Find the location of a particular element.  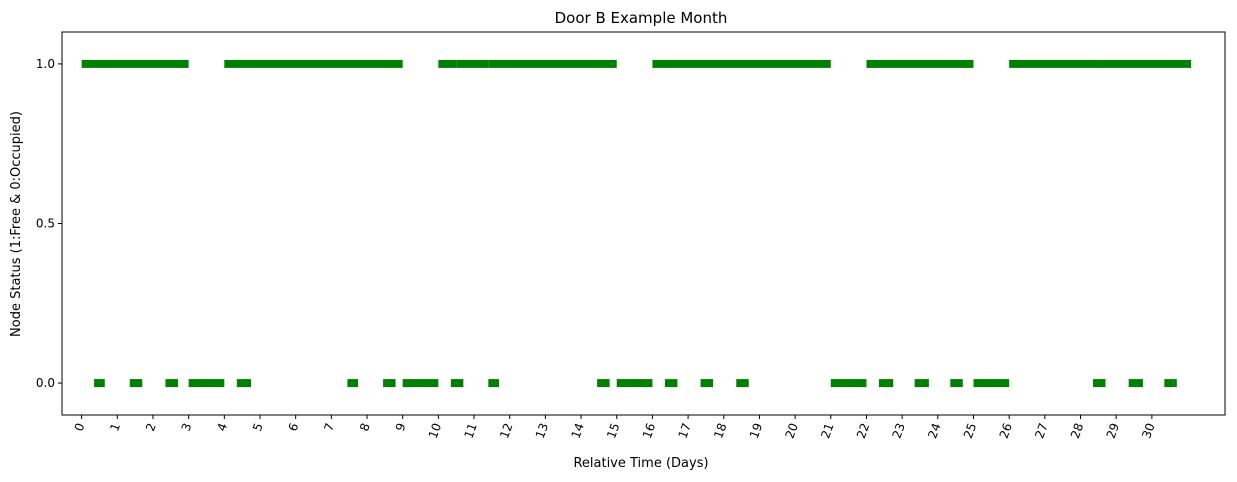

x-tick-label: 30 is located at coordinates (1148, 430).